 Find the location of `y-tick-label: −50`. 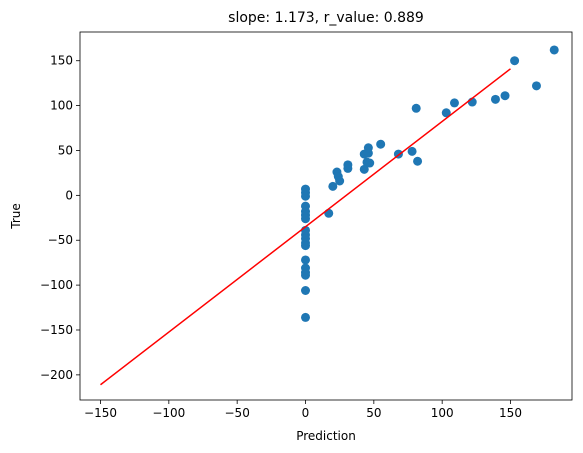

y-tick-label: −50 is located at coordinates (60, 240).